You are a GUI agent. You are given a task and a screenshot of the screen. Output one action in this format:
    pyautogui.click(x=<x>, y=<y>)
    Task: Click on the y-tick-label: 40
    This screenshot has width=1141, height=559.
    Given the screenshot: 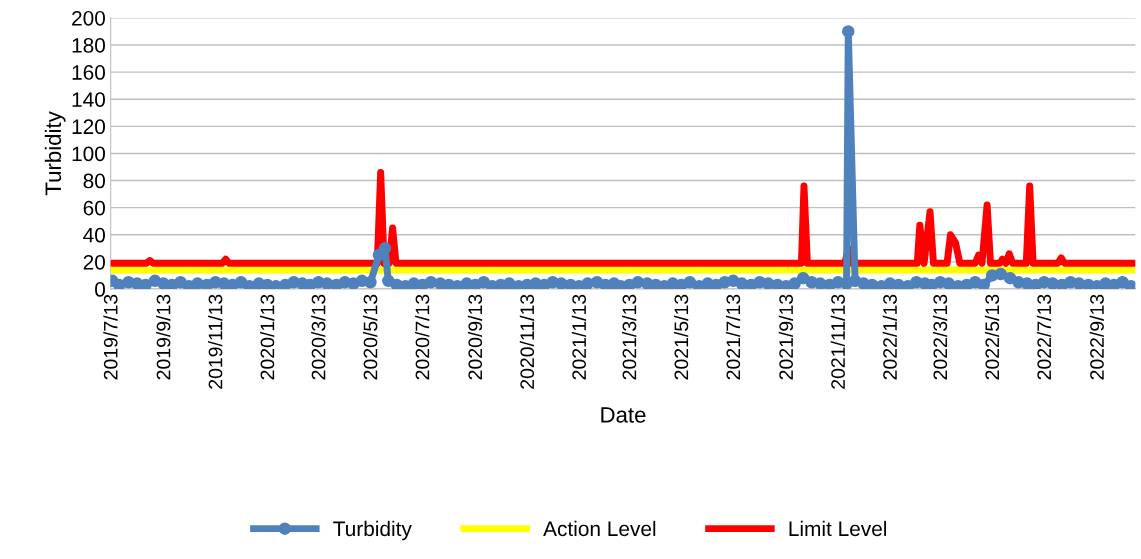 What is the action you would take?
    pyautogui.click(x=94, y=235)
    